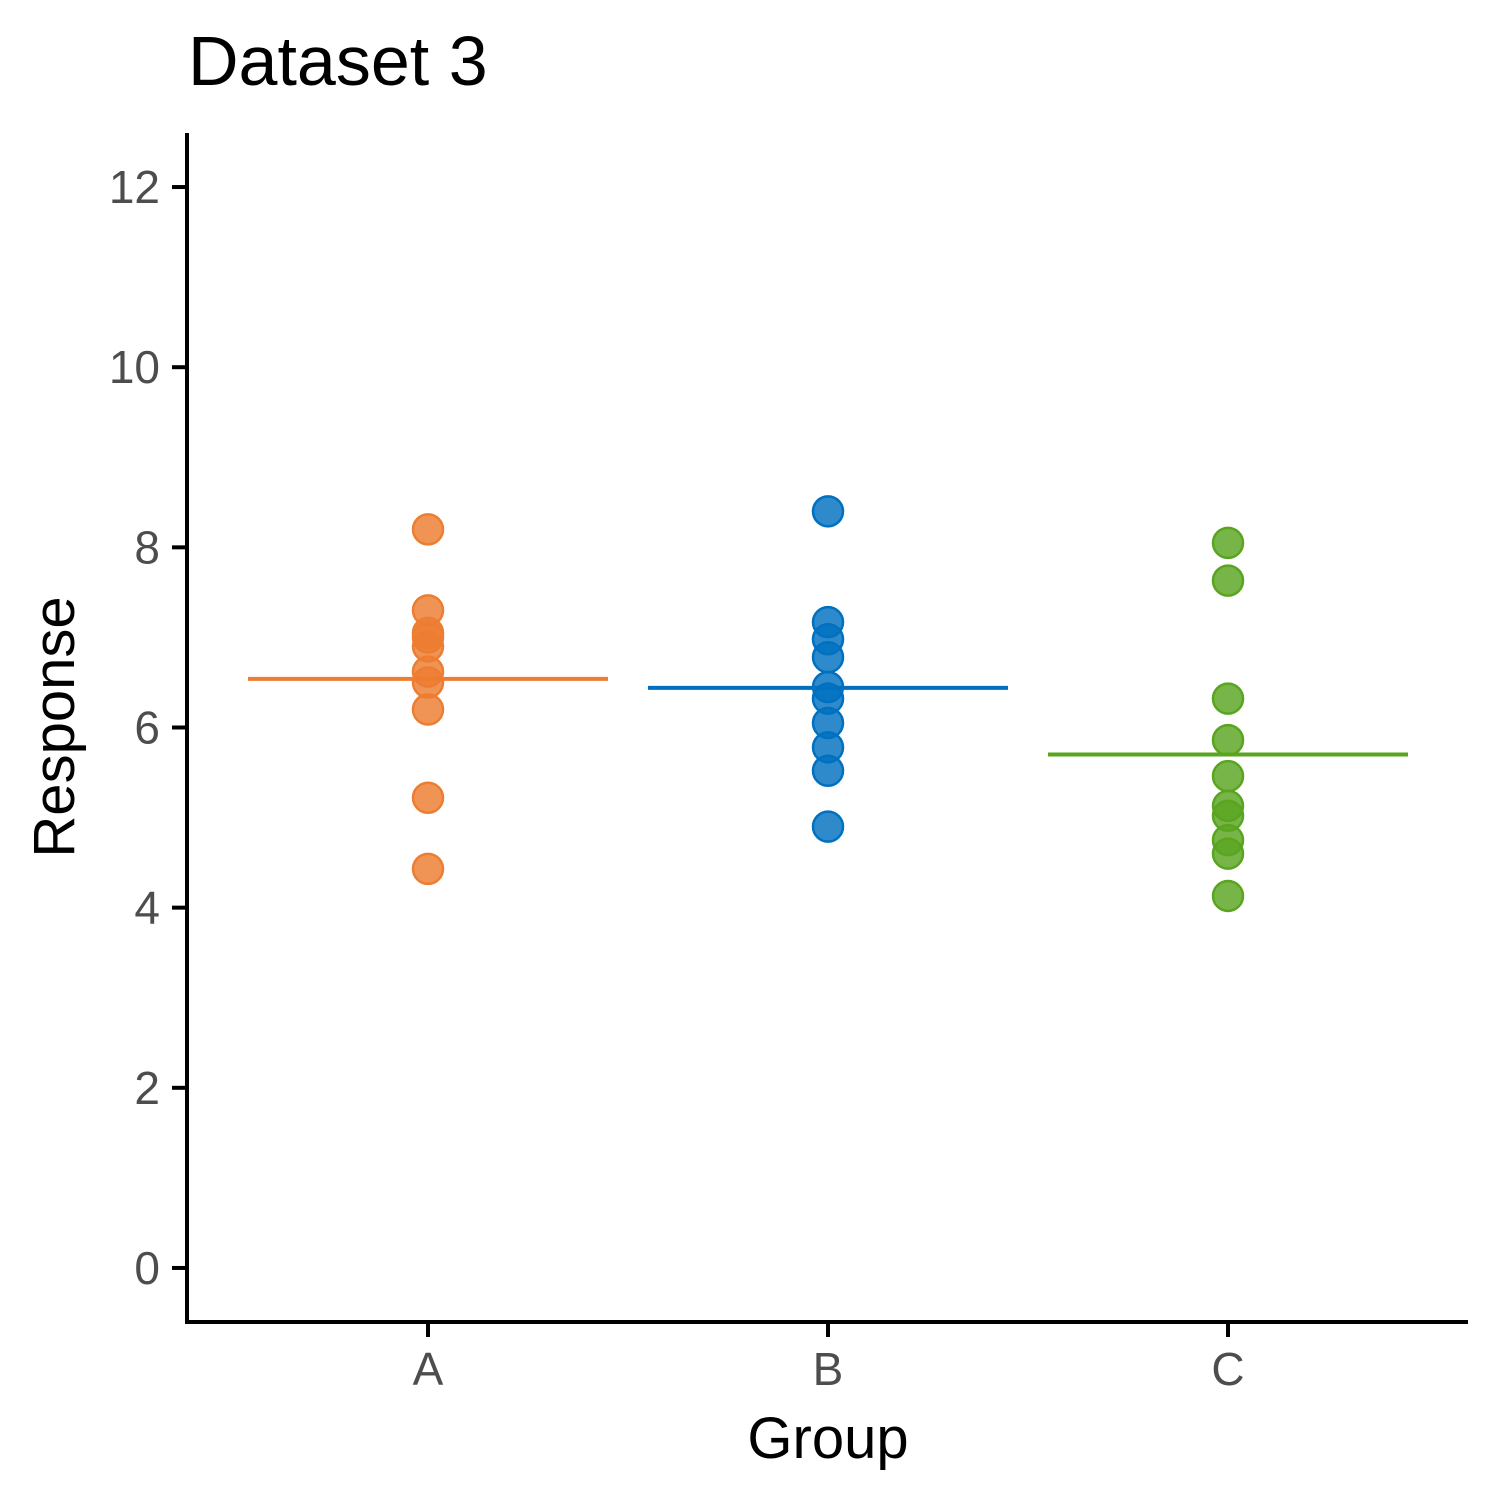 This screenshot has width=1500, height=1500. Describe the element at coordinates (828, 1369) in the screenshot. I see `x-tick-label: B` at that location.